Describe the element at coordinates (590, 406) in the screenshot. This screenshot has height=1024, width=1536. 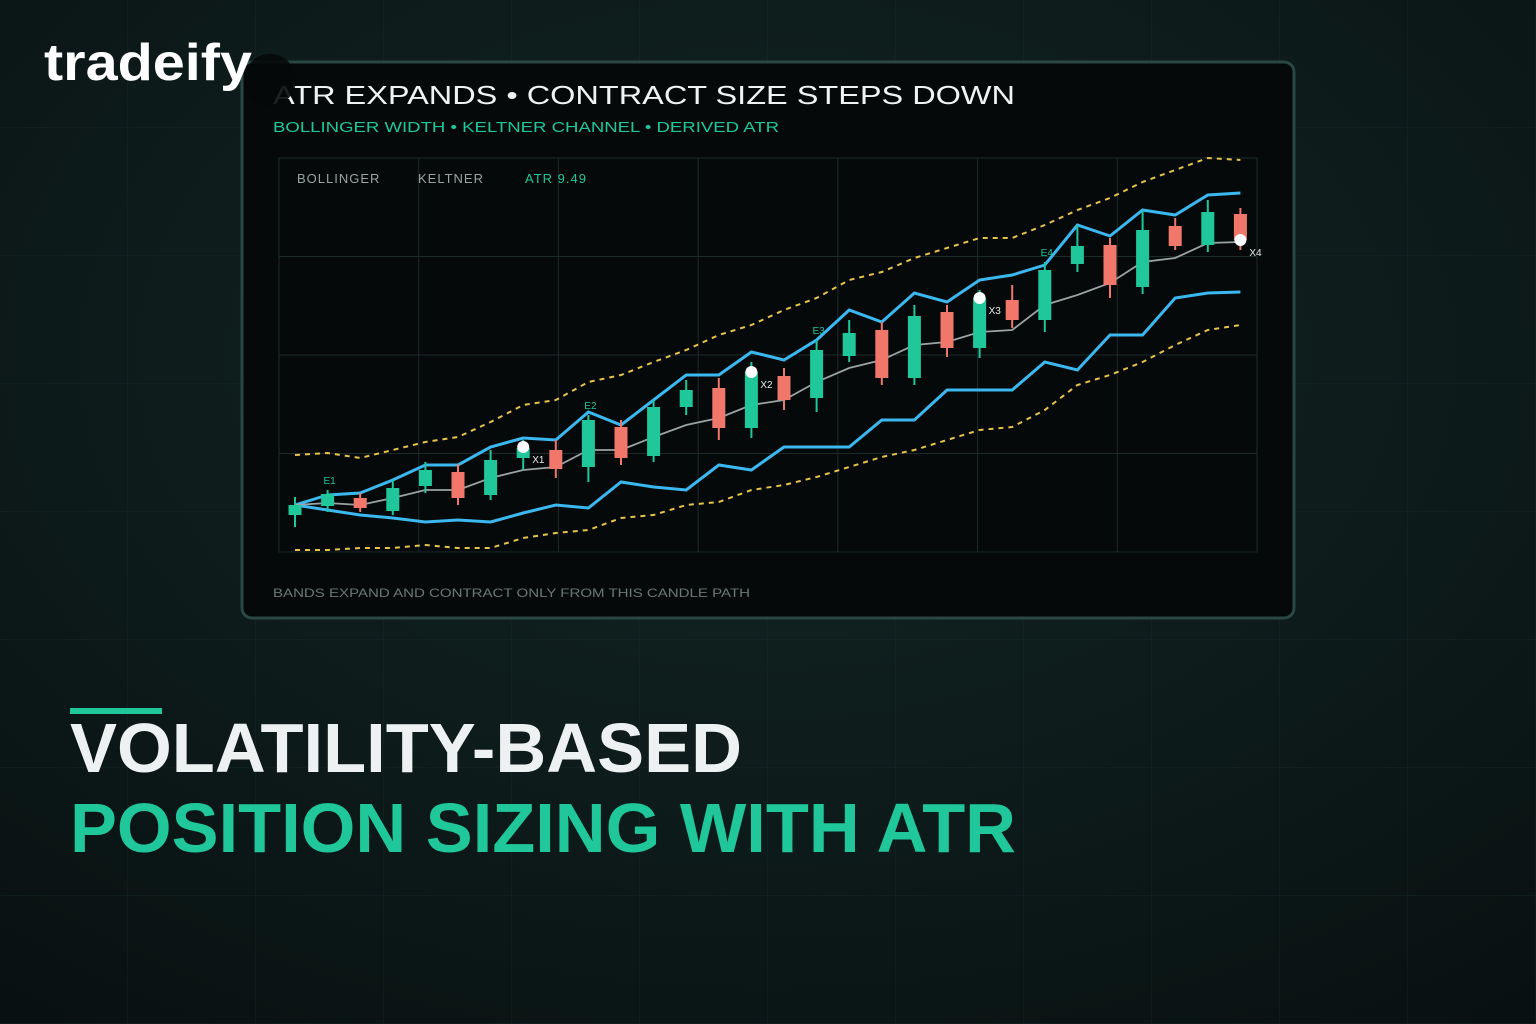
I see `entry-label: E2` at that location.